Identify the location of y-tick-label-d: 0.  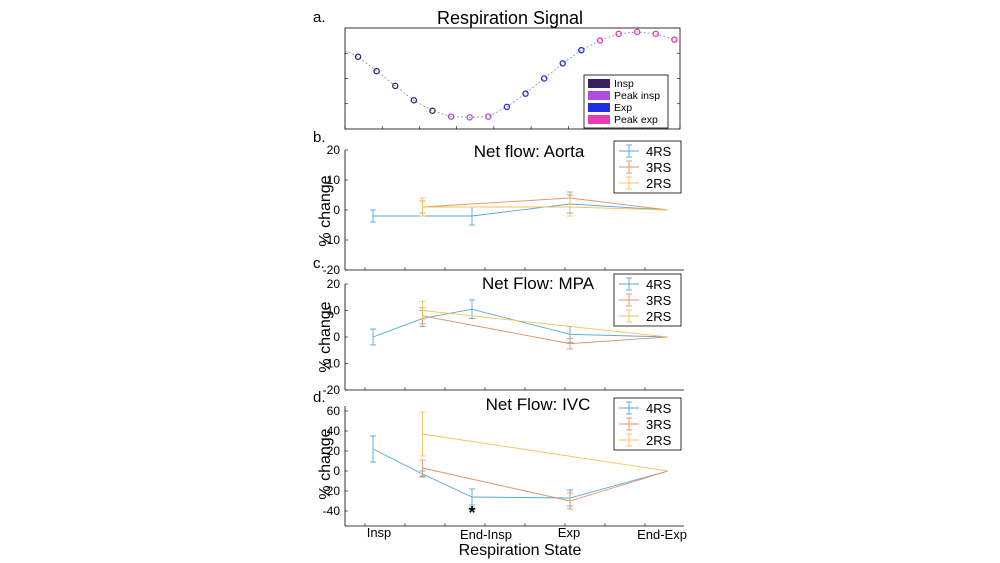
(336, 471).